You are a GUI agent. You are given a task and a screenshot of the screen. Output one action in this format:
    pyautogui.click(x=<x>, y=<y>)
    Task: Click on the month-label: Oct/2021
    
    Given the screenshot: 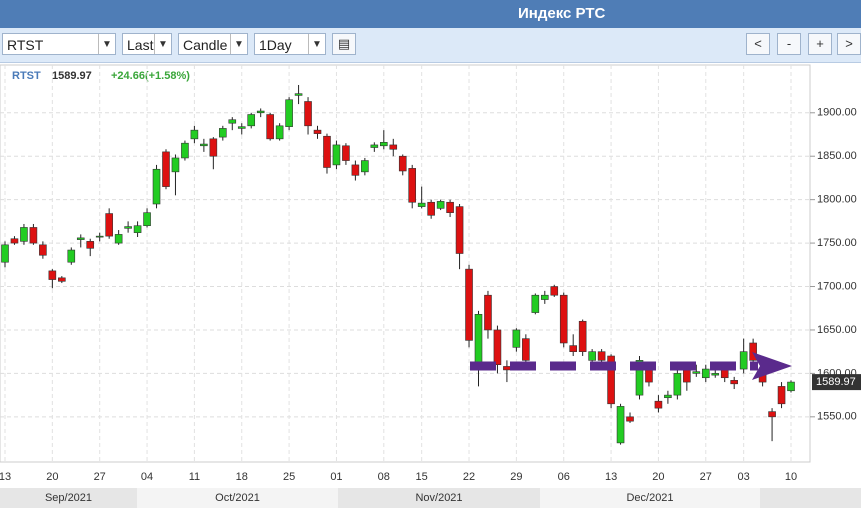 What is the action you would take?
    pyautogui.click(x=237, y=498)
    